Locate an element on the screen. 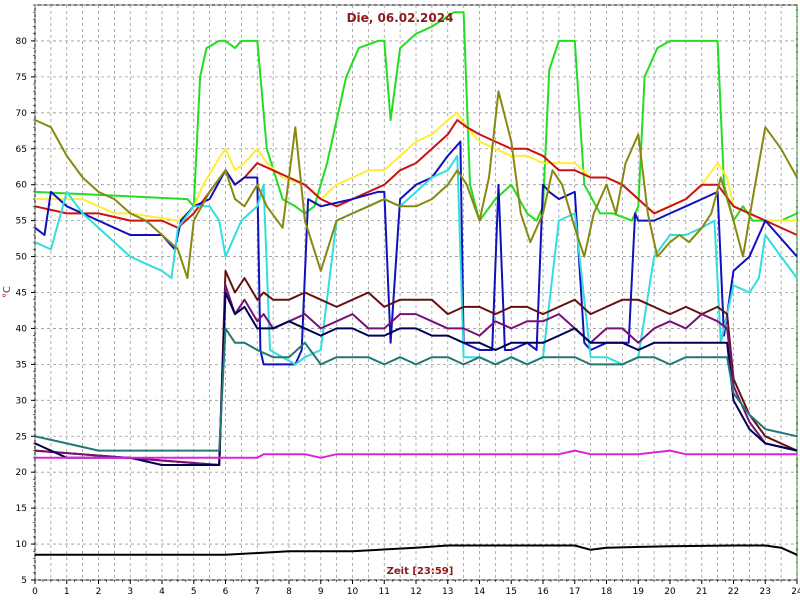 Image resolution: width=800 pixels, height=600 pixels. x-tick-label: 19 is located at coordinates (639, 592).